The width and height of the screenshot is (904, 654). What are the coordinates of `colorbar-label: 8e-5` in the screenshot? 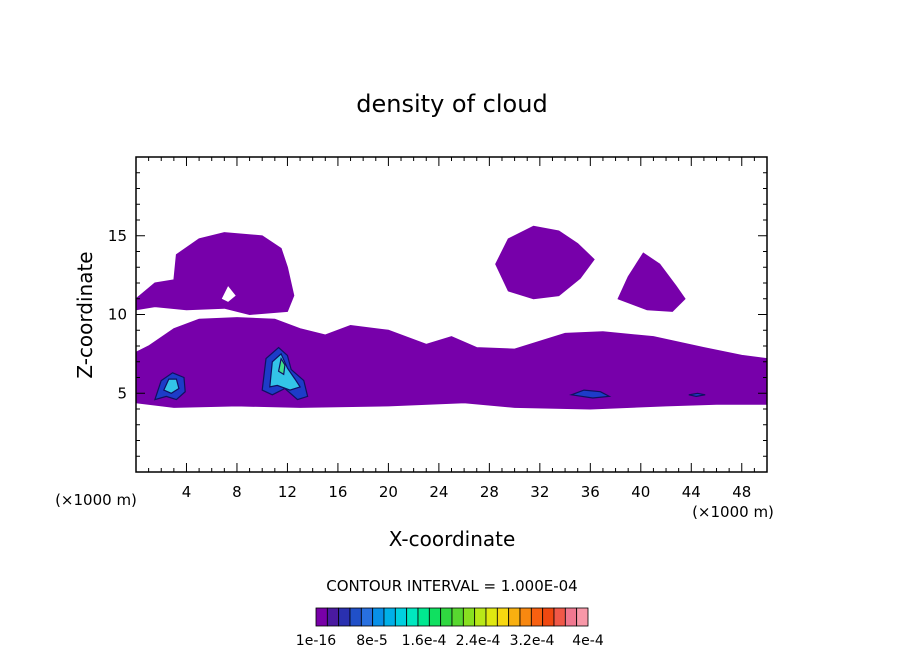 It's located at (371, 641).